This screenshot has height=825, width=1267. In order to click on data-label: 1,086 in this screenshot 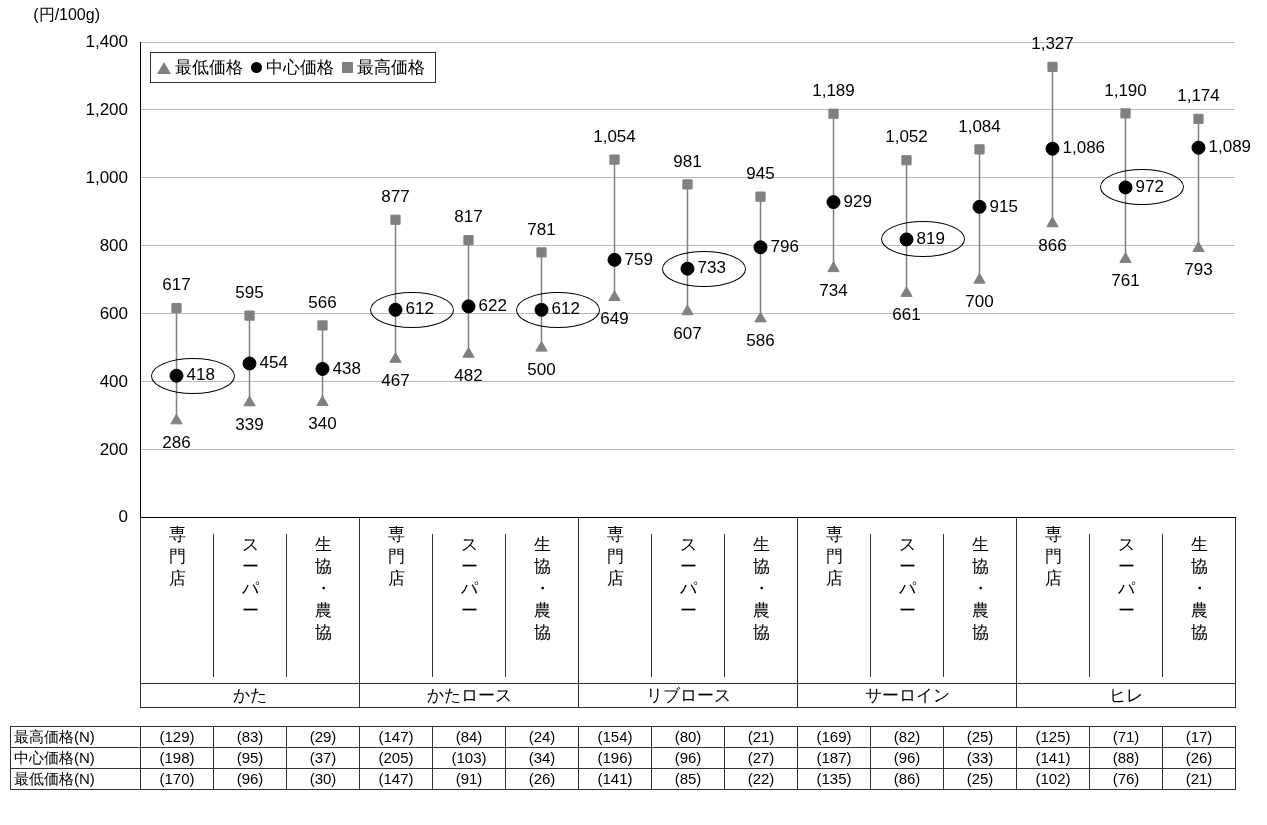, I will do `click(1084, 148)`.